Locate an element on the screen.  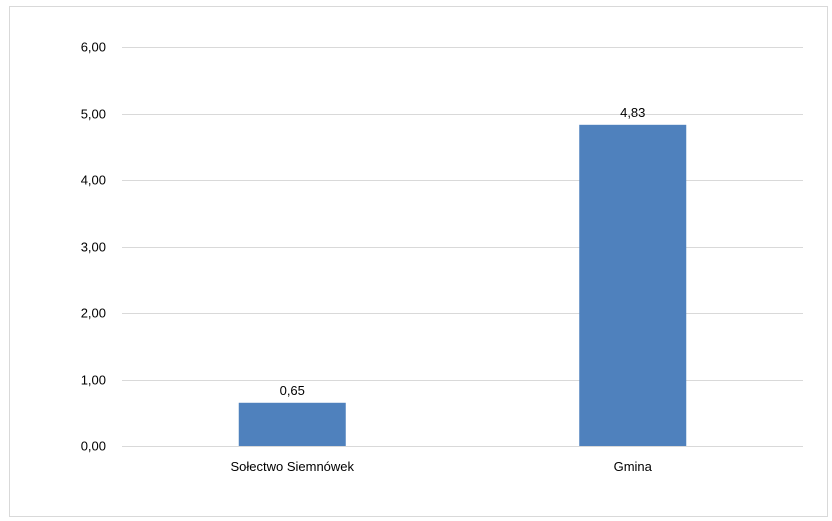
y-tick-label: 3,00 is located at coordinates (93, 247).